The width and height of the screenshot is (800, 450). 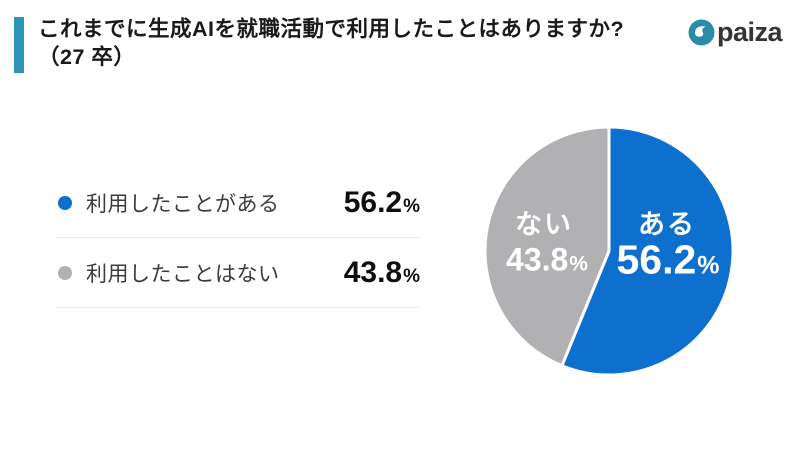 I want to click on legend-value-aru-unit: %, so click(x=411, y=206).